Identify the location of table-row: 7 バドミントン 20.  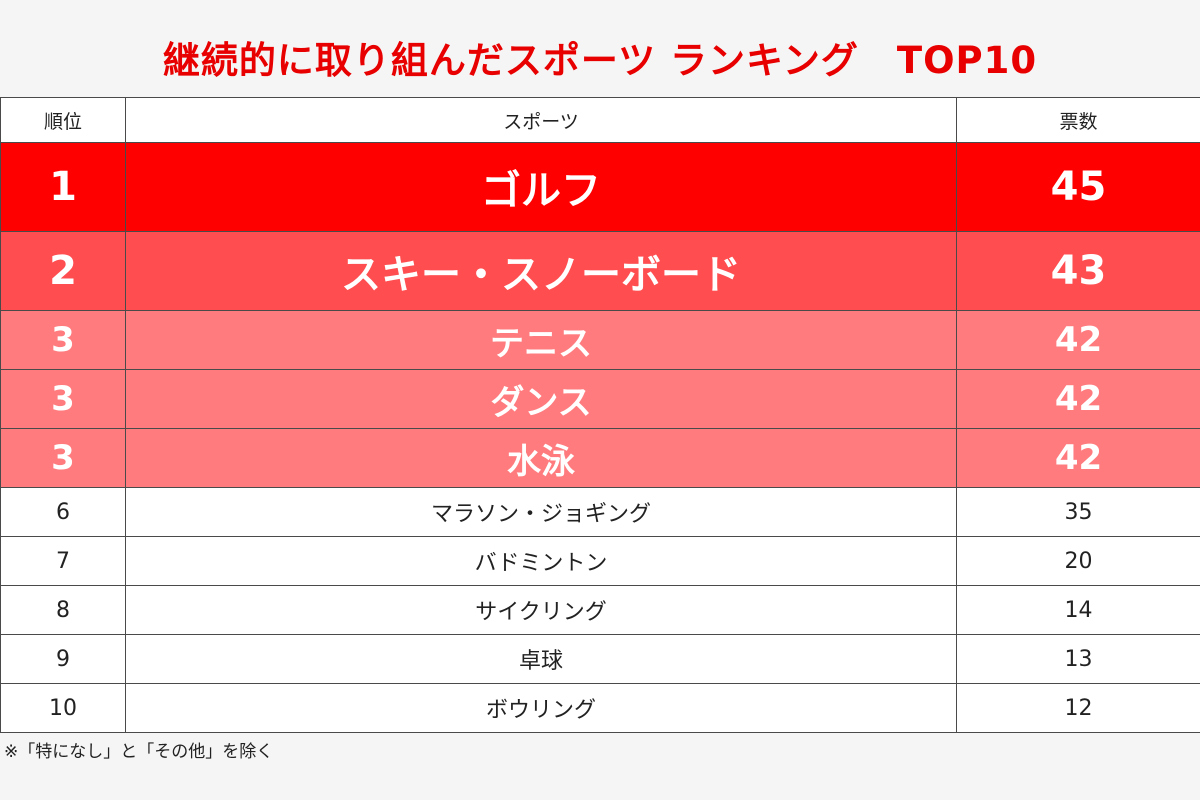
(600, 561).